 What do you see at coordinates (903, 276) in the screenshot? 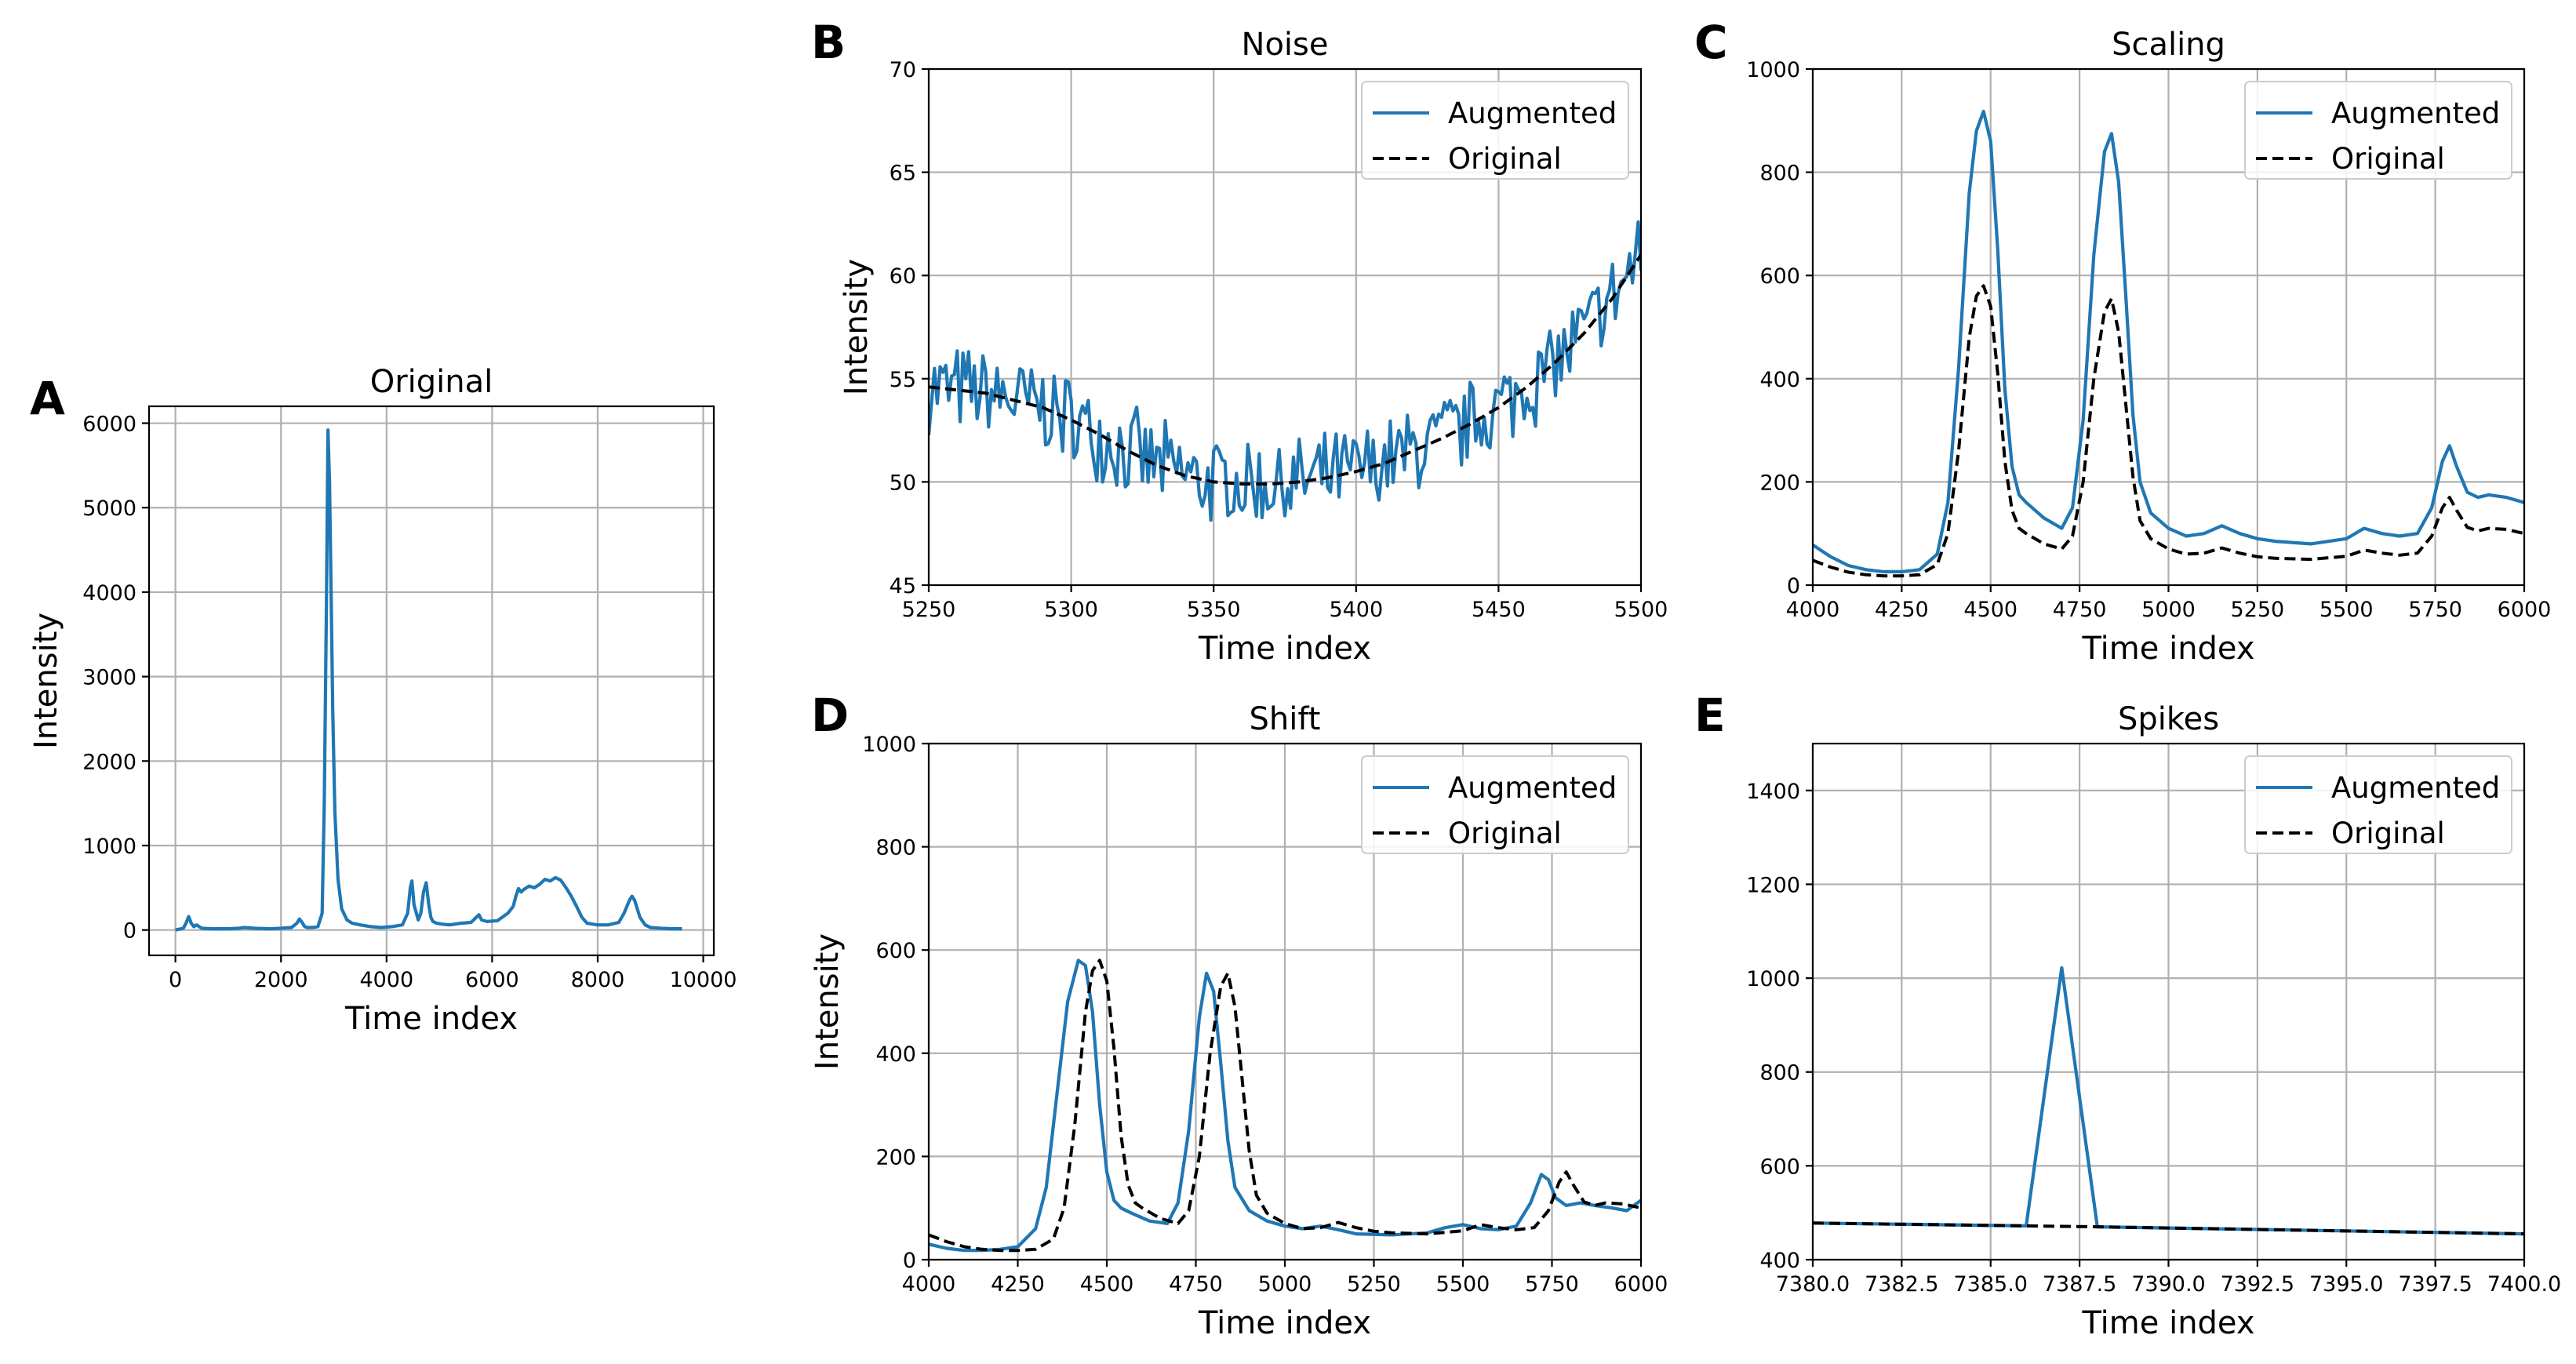
I see `y-tick-label: 60` at bounding box center [903, 276].